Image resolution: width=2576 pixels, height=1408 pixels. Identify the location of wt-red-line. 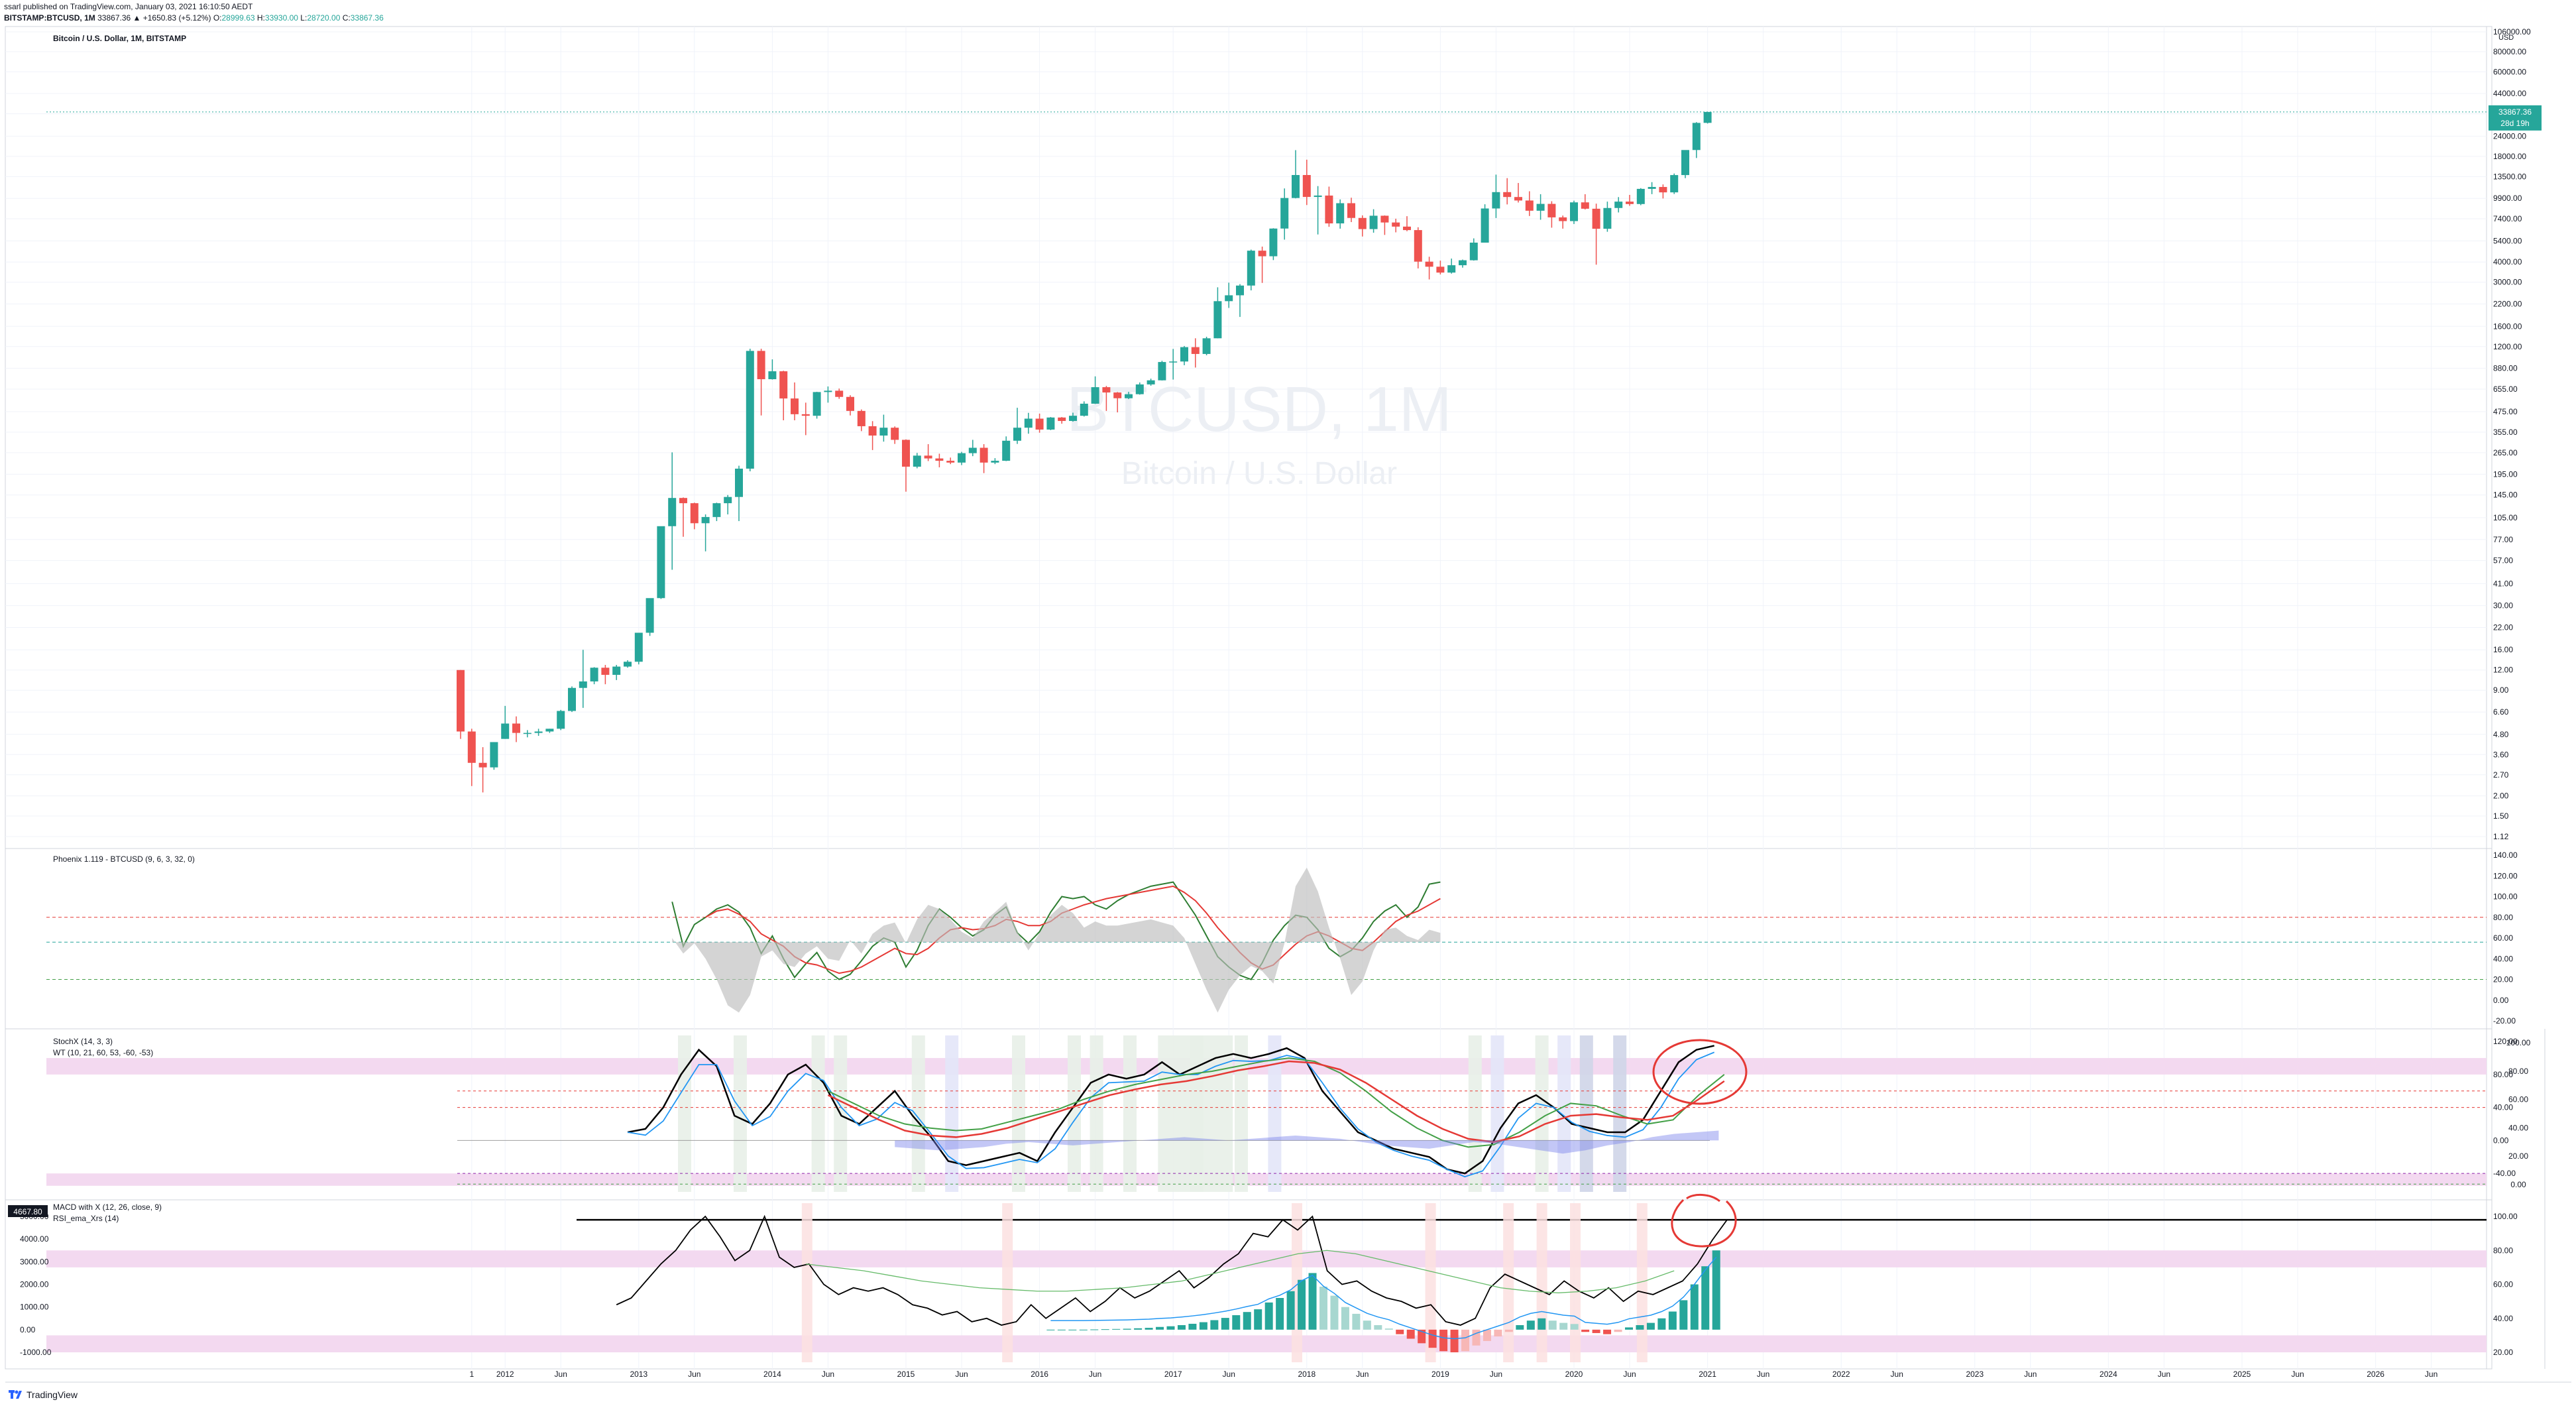
(1276, 1102).